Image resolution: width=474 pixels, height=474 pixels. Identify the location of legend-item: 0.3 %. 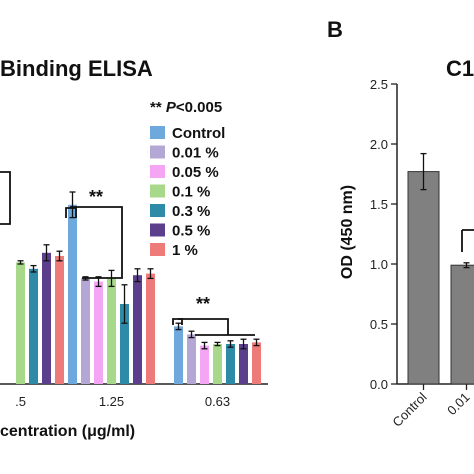
(180, 211).